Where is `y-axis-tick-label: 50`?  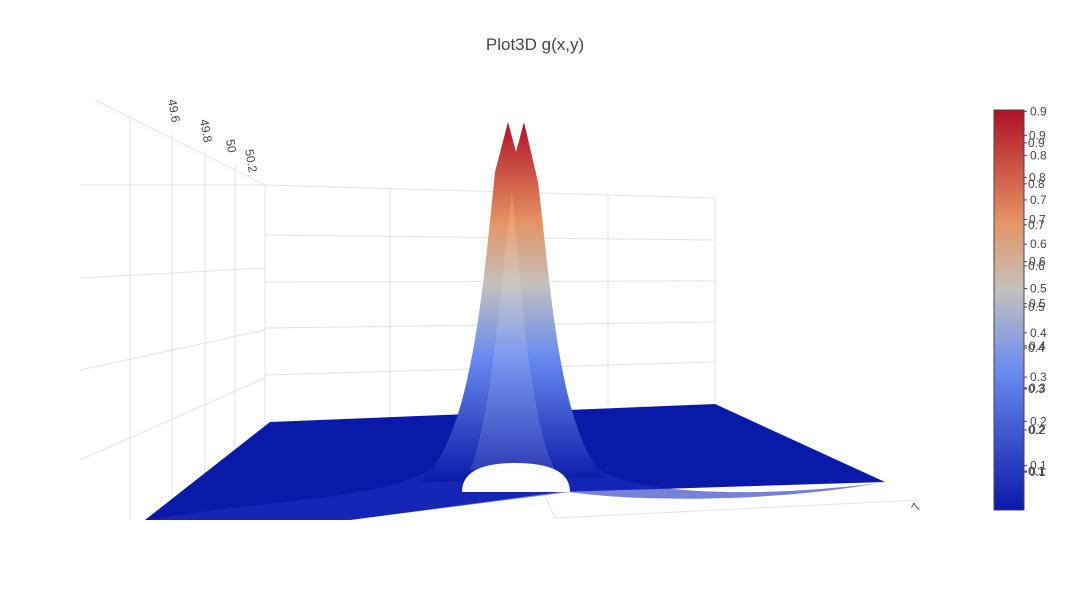
y-axis-tick-label: 50 is located at coordinates (231, 146).